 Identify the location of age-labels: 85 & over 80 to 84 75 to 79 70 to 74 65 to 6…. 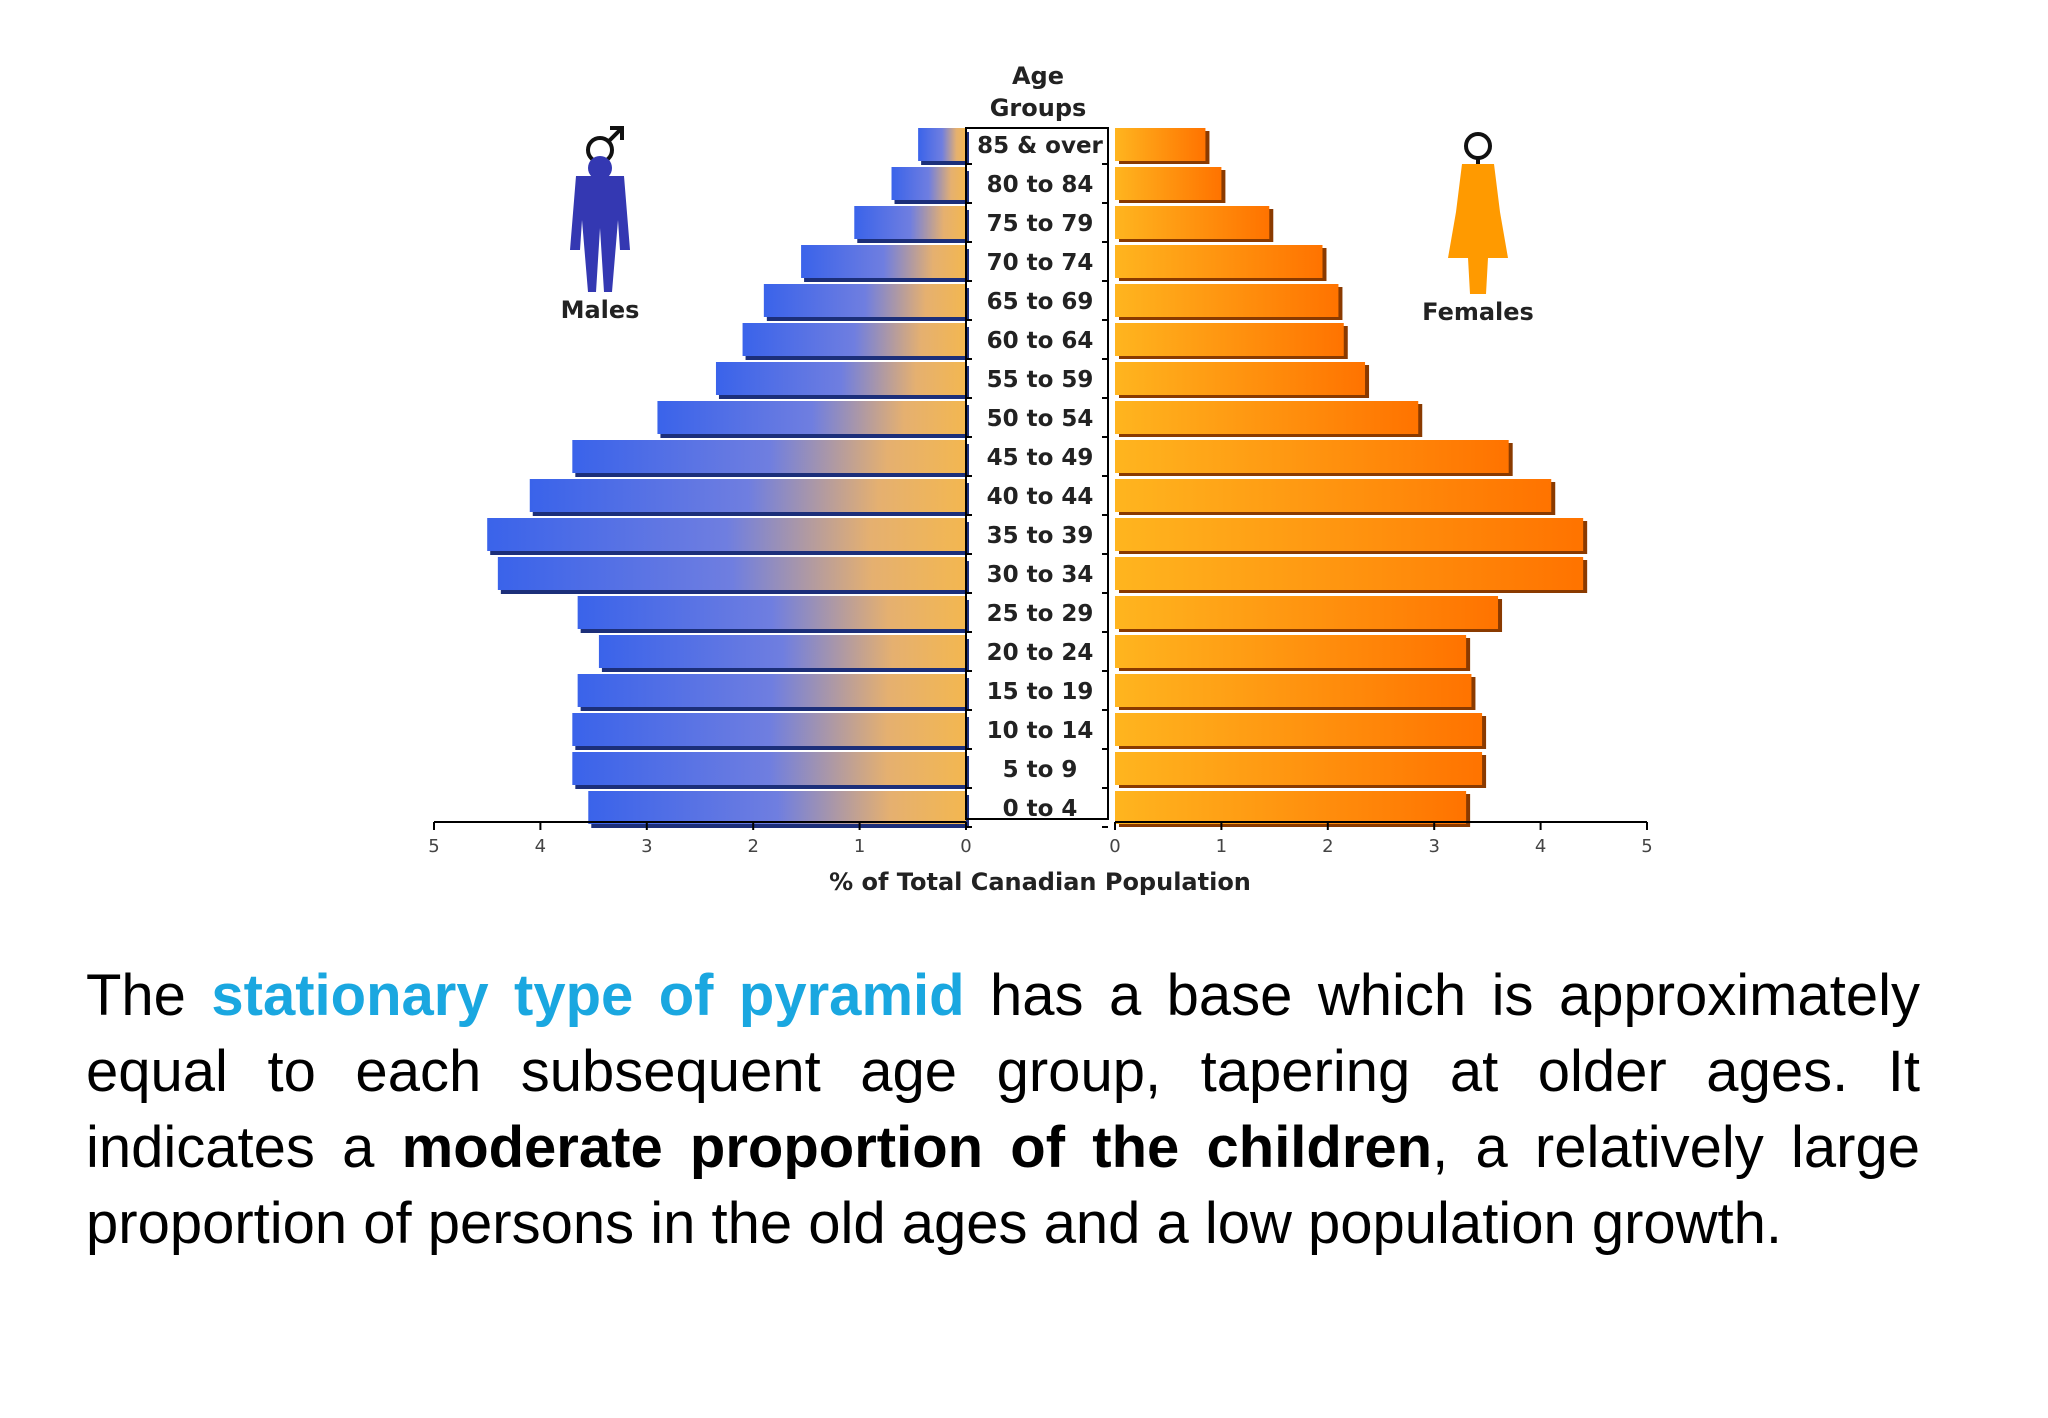
(1037, 480).